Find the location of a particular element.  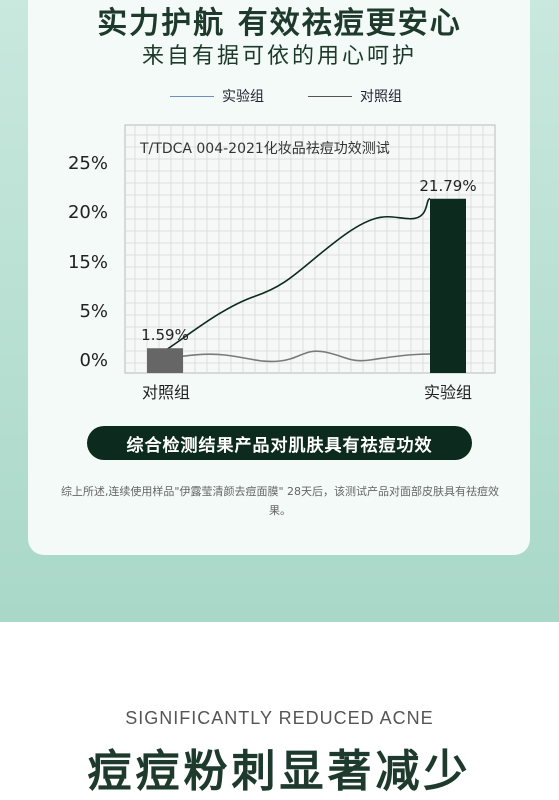

page-title: 实力护航 有效祛痘更安心 is located at coordinates (279, 23).